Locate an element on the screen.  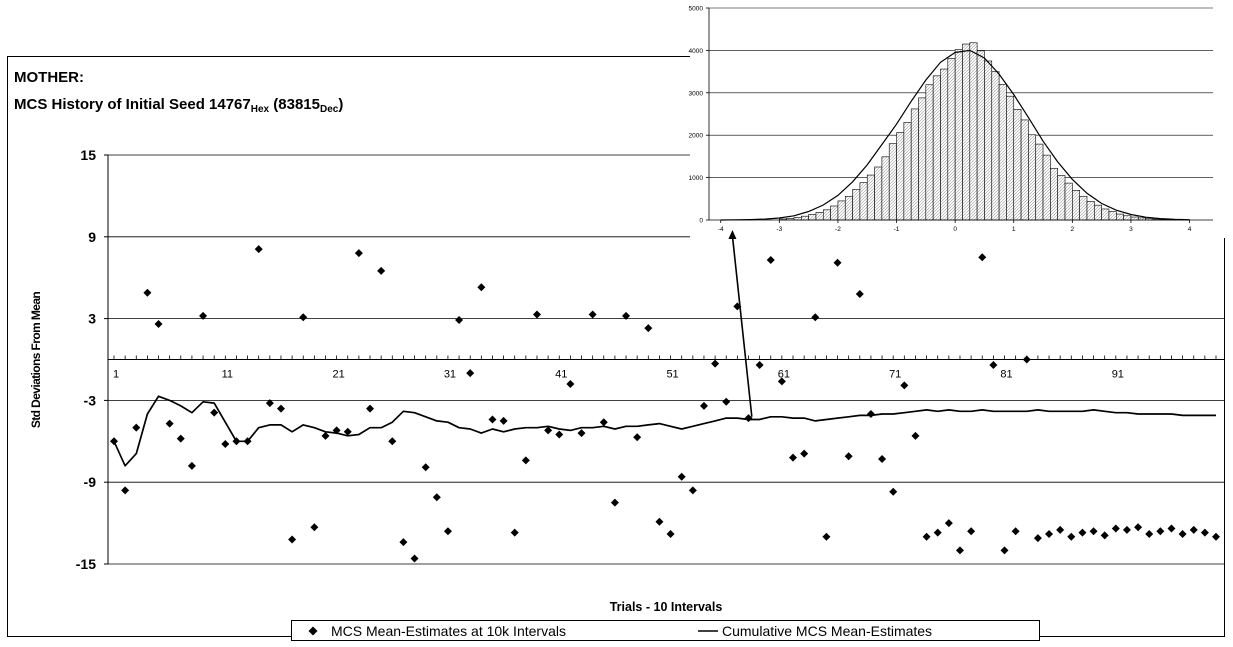
main-x-tick-label: 41 is located at coordinates (561, 375).